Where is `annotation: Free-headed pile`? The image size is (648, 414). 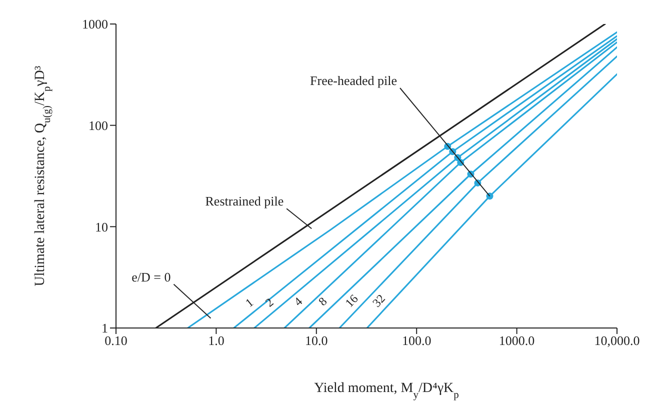
annotation: Free-headed pile is located at coordinates (354, 80).